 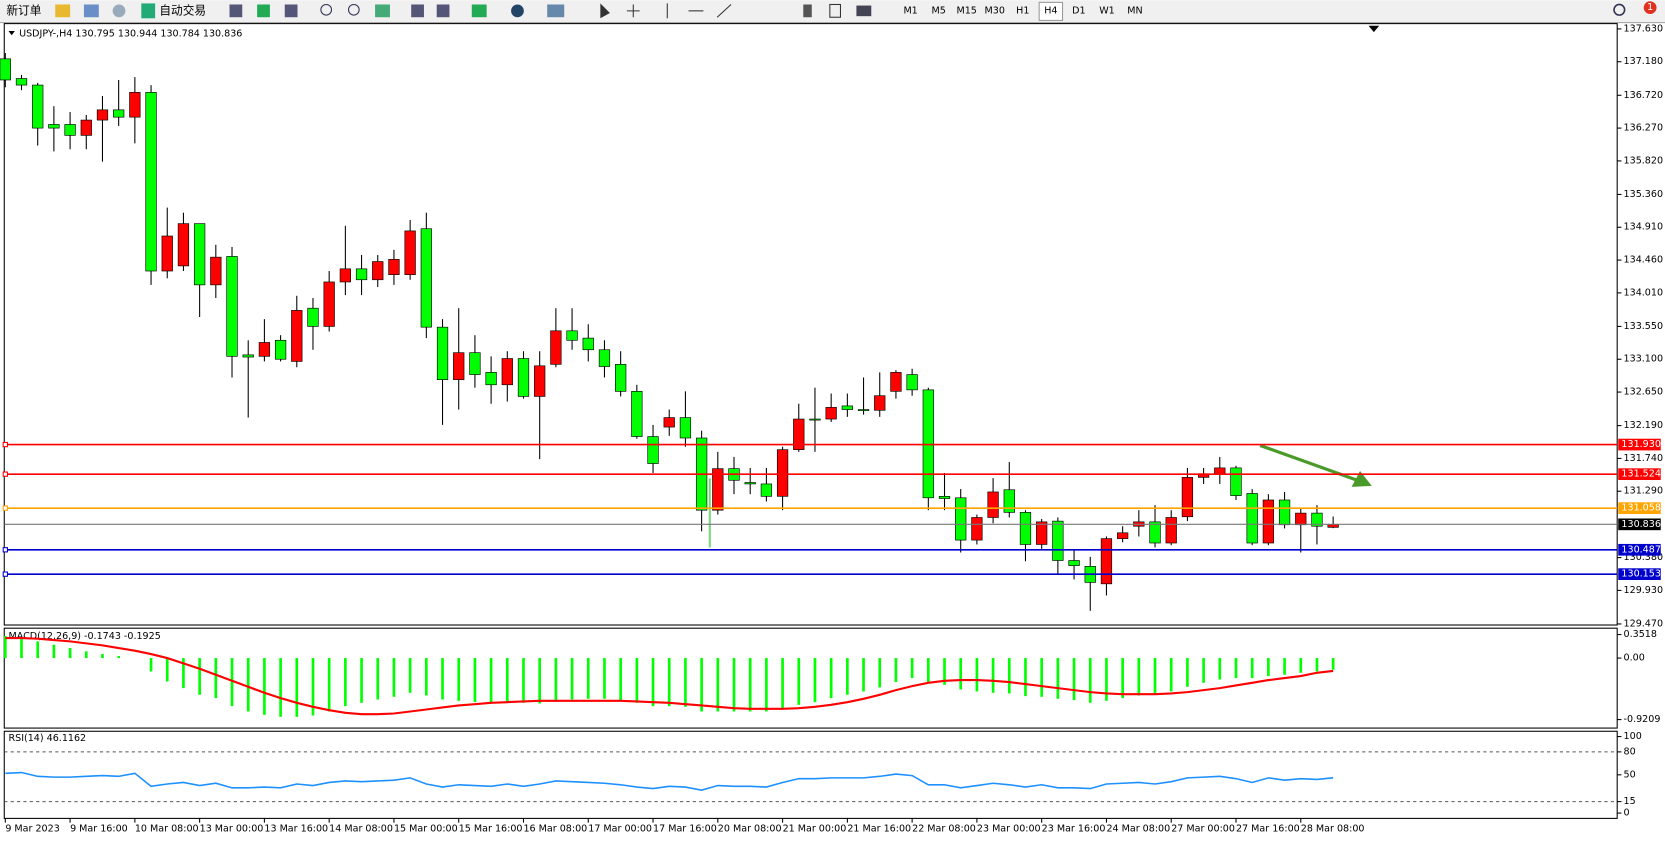 What do you see at coordinates (1138, 829) in the screenshot?
I see `x-tick-label: 24 Mar 08:00` at bounding box center [1138, 829].